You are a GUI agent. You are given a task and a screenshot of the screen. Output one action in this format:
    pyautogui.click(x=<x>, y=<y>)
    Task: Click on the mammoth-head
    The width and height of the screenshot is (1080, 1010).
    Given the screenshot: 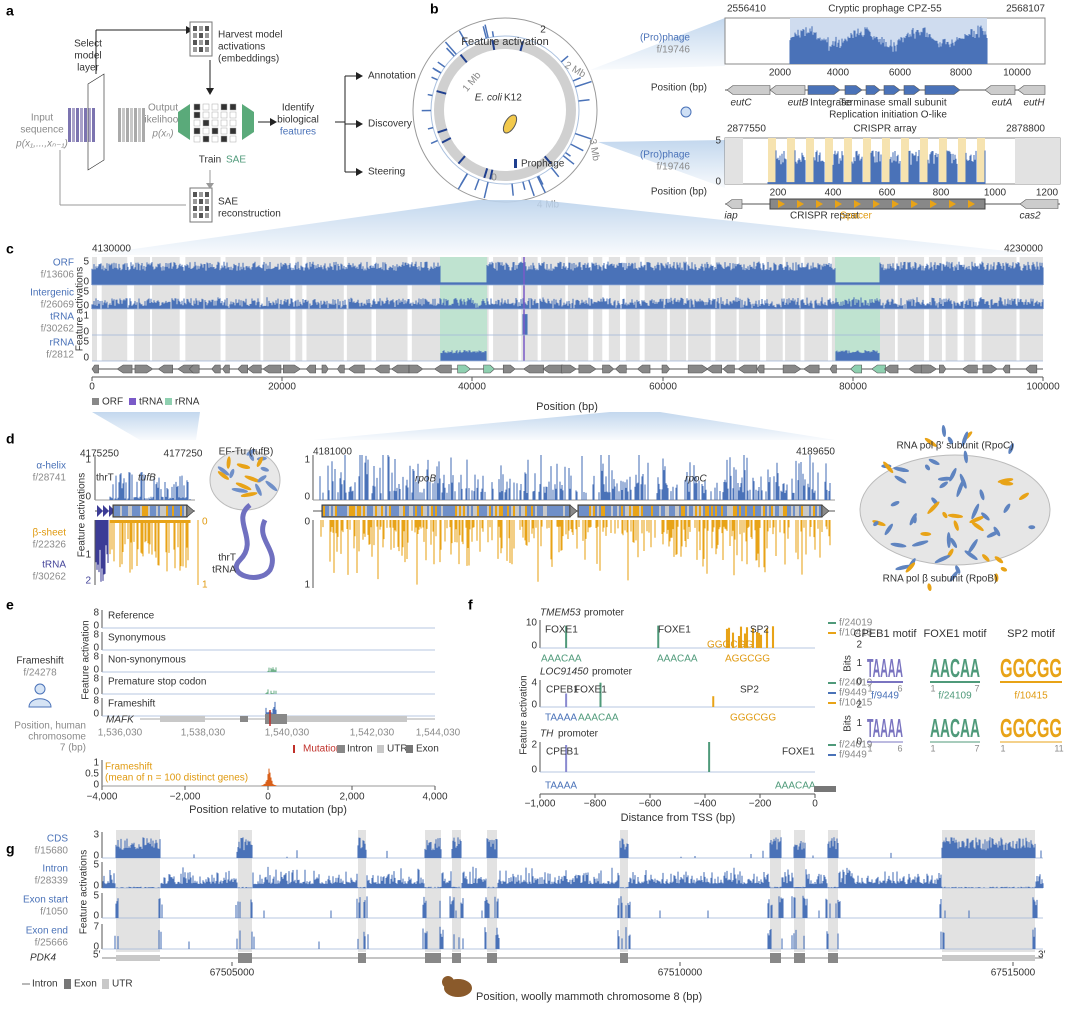 What is the action you would take?
    pyautogui.click(x=448, y=982)
    